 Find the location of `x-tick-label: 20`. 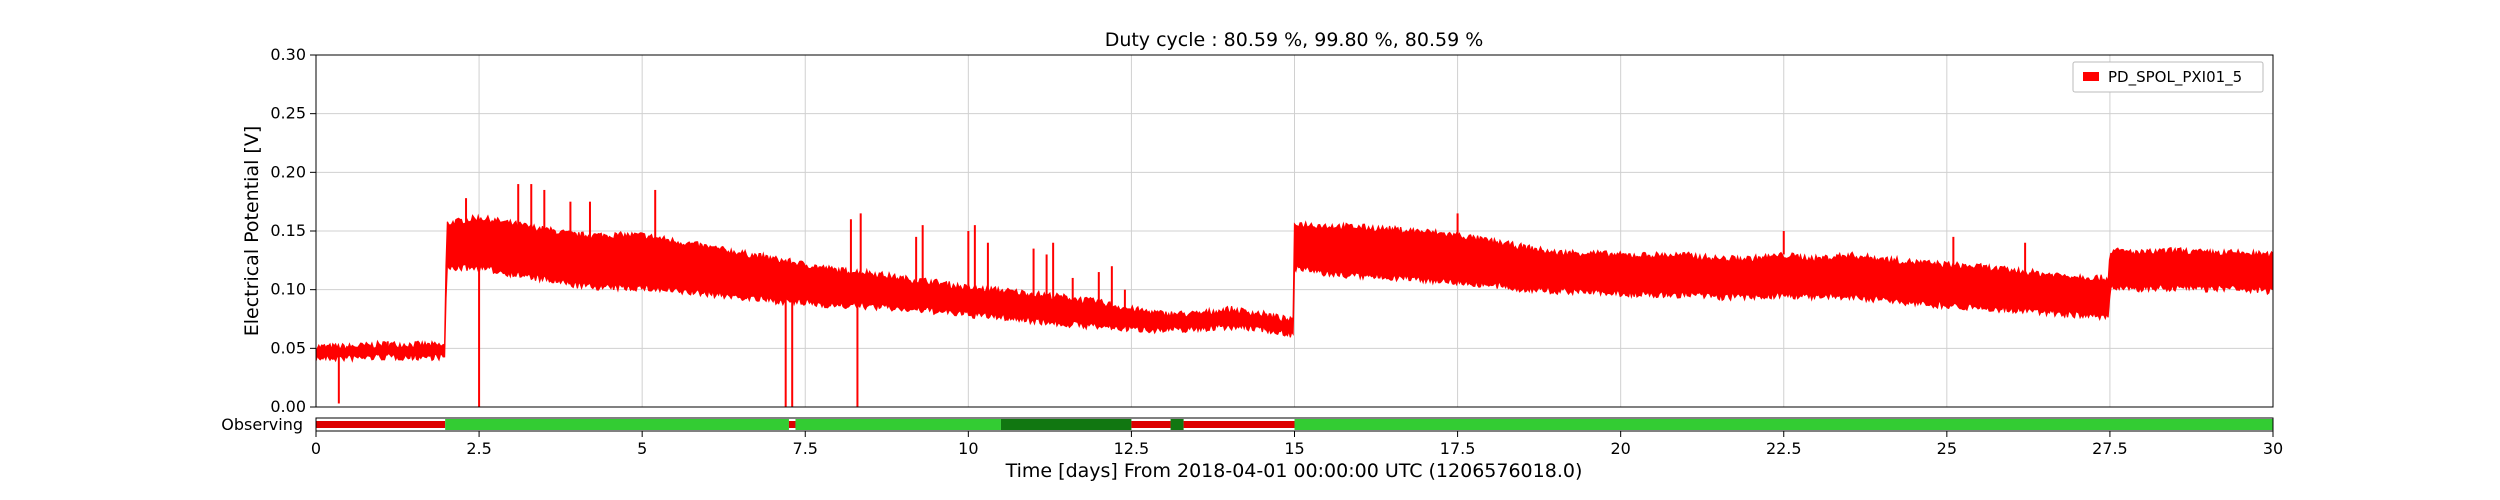

x-tick-label: 20 is located at coordinates (1620, 448).